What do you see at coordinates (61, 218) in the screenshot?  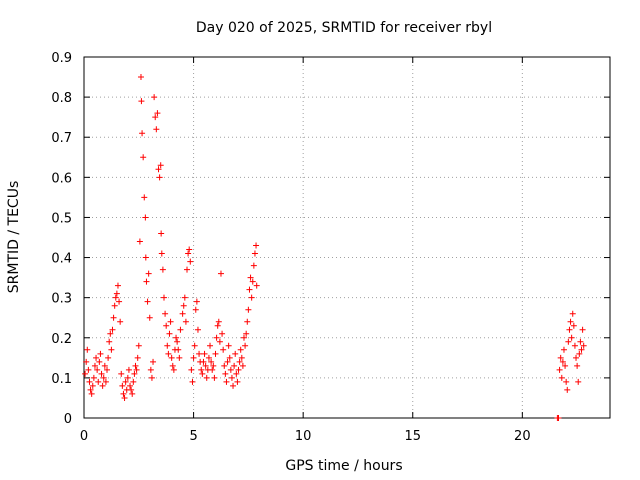 I see `y-tick-label: 0.5` at bounding box center [61, 218].